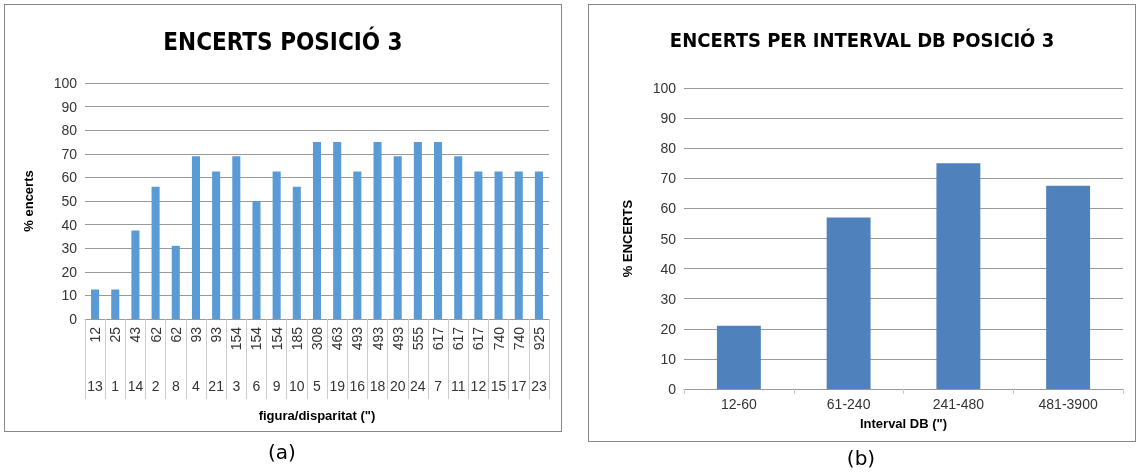 The width and height of the screenshot is (1139, 476). Describe the element at coordinates (155, 360) in the screenshot. I see `category-label: 62 2` at that location.